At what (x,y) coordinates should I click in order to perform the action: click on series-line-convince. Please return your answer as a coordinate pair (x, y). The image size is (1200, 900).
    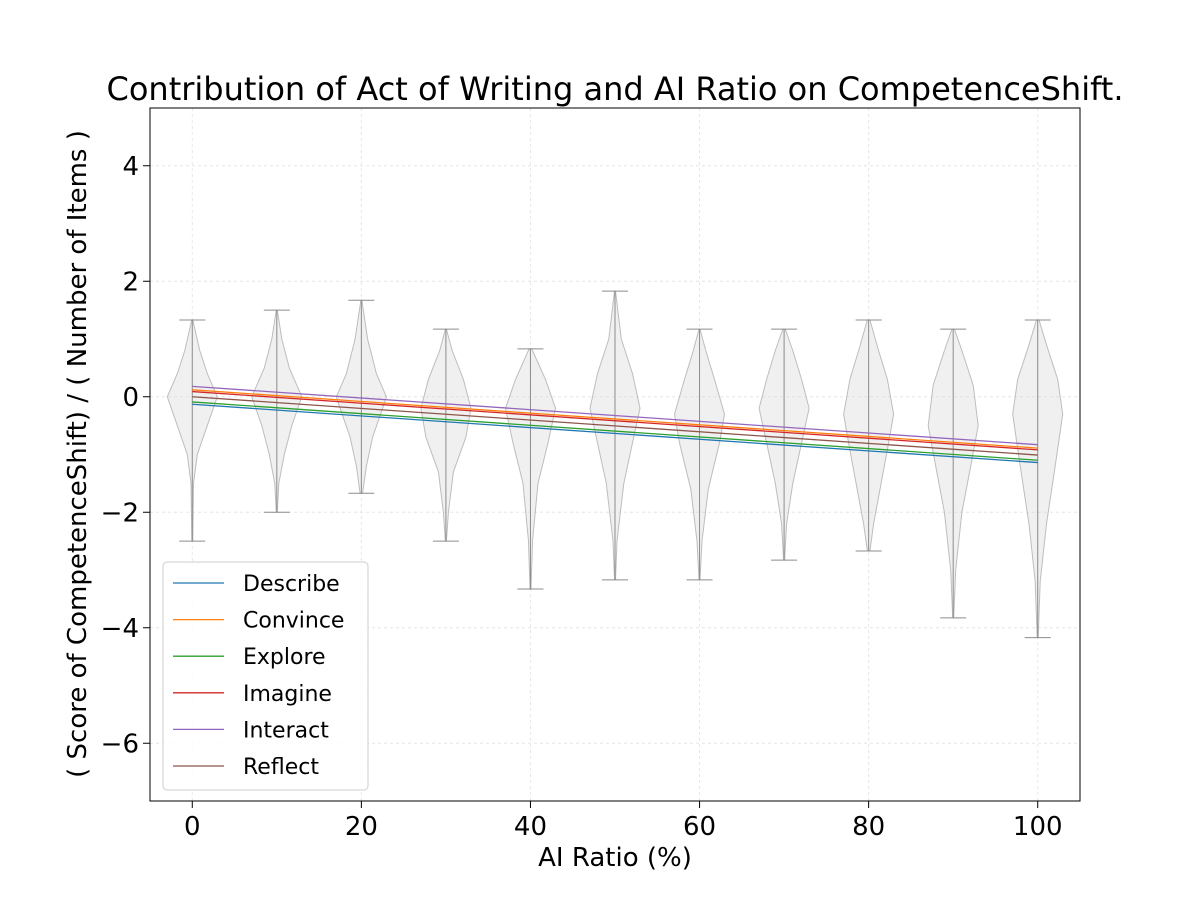
    Looking at the image, I should click on (615, 419).